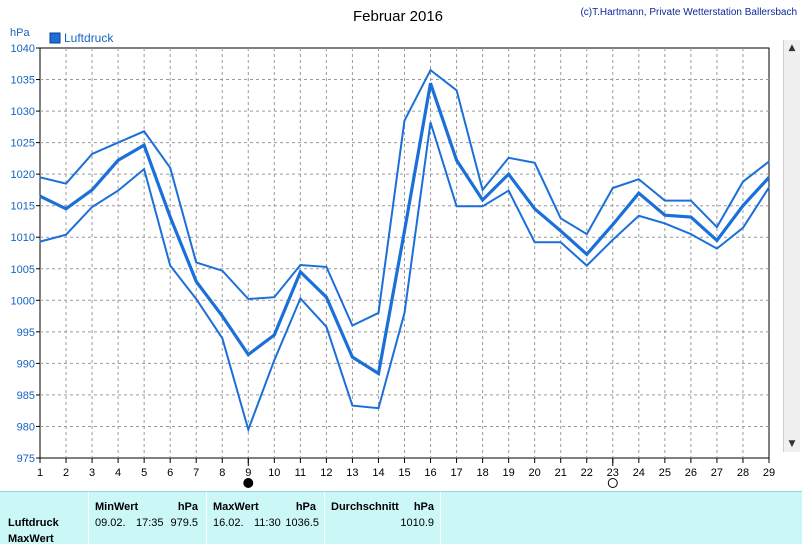  I want to click on x-tick-label: 2, so click(66, 473).